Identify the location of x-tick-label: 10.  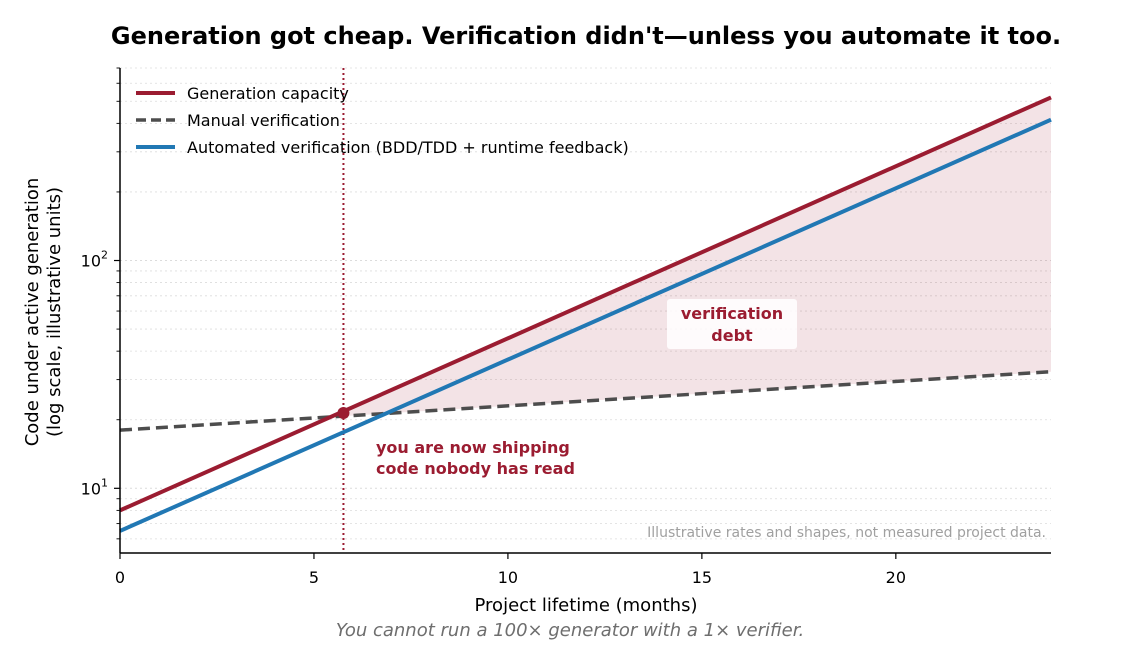
(508, 577).